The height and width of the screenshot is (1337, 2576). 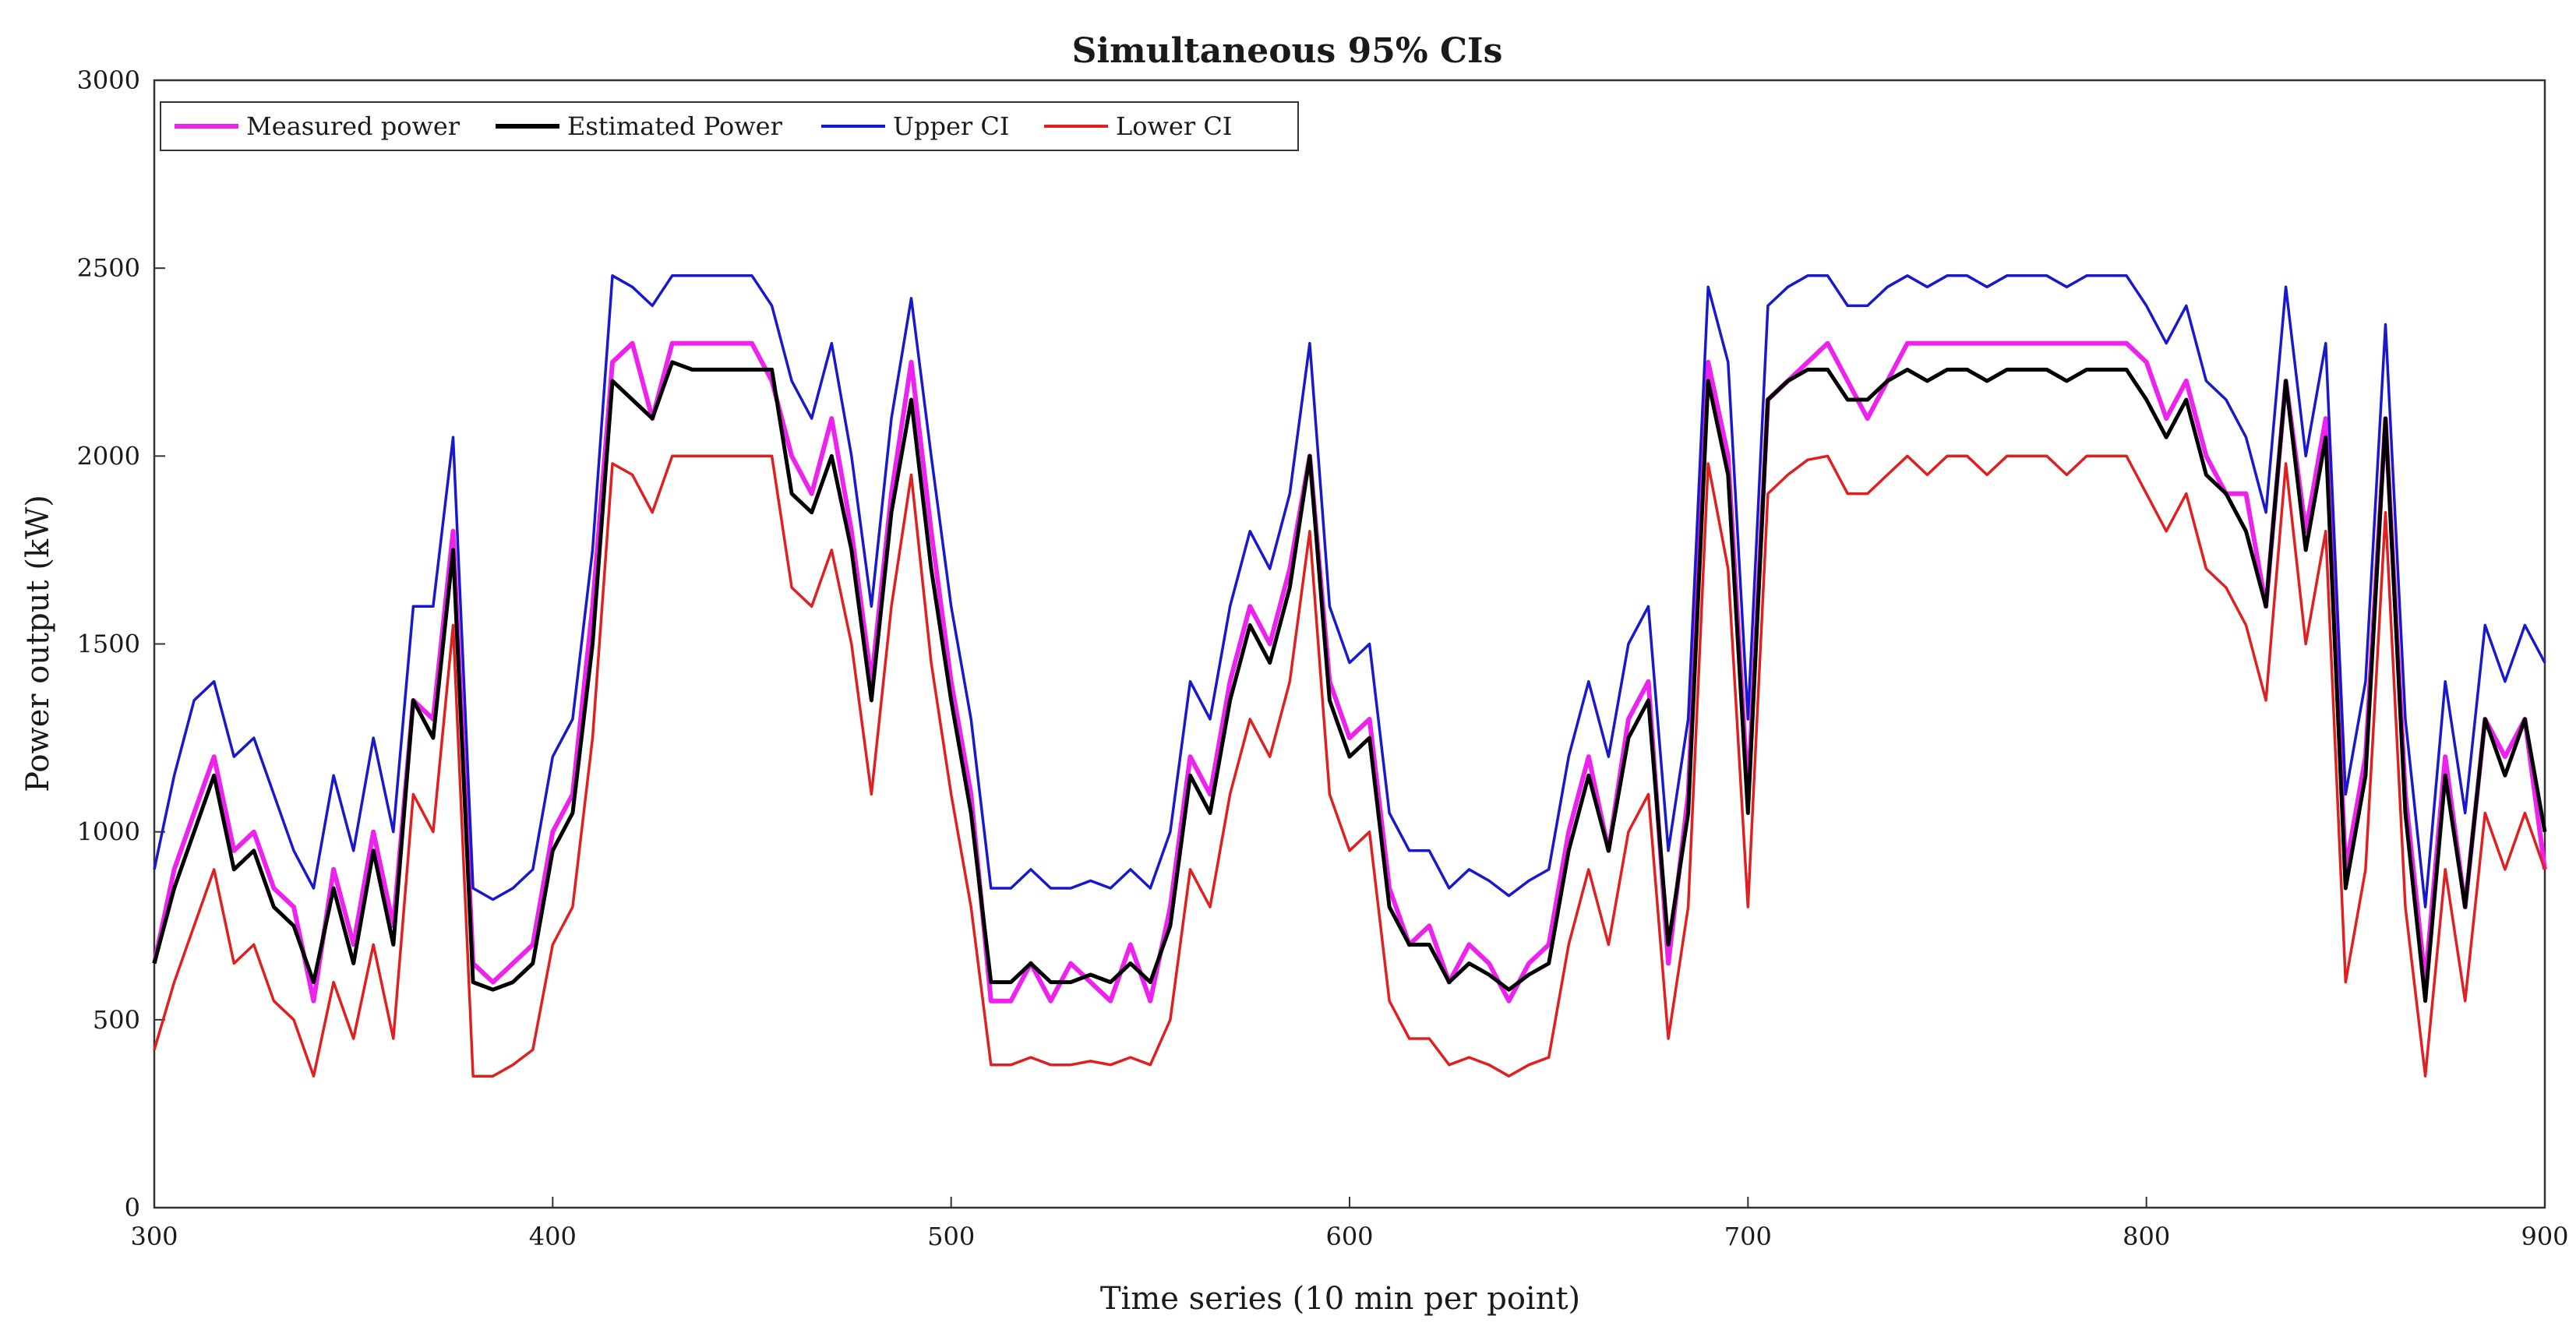 What do you see at coordinates (1174, 126) in the screenshot?
I see `legend-label-lower-ci: Lower CI` at bounding box center [1174, 126].